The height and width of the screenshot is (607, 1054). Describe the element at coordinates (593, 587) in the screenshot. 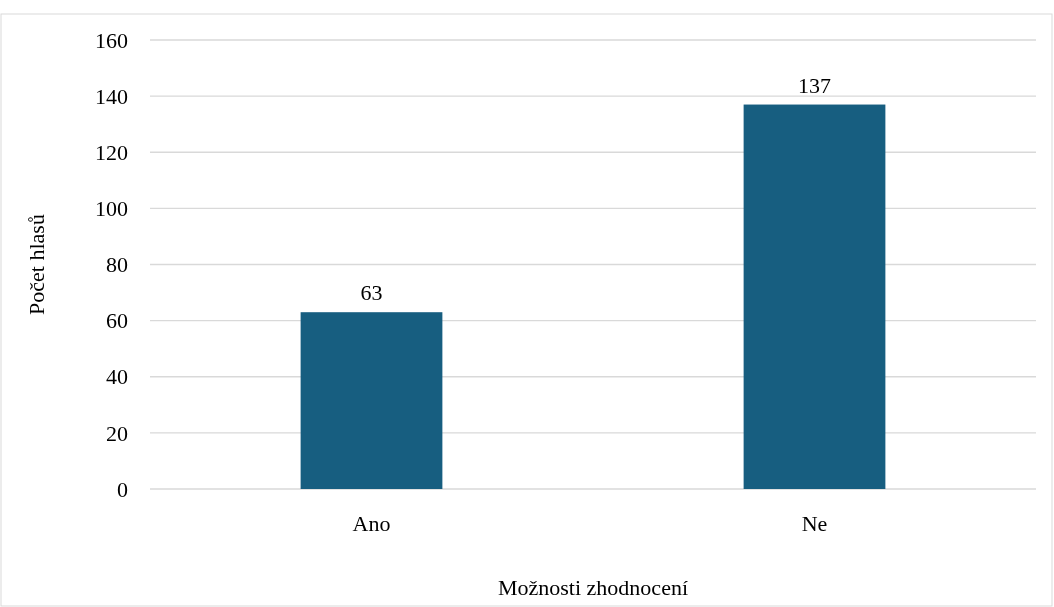

I see `x-axis-title: Možnosti zhodnocení` at that location.